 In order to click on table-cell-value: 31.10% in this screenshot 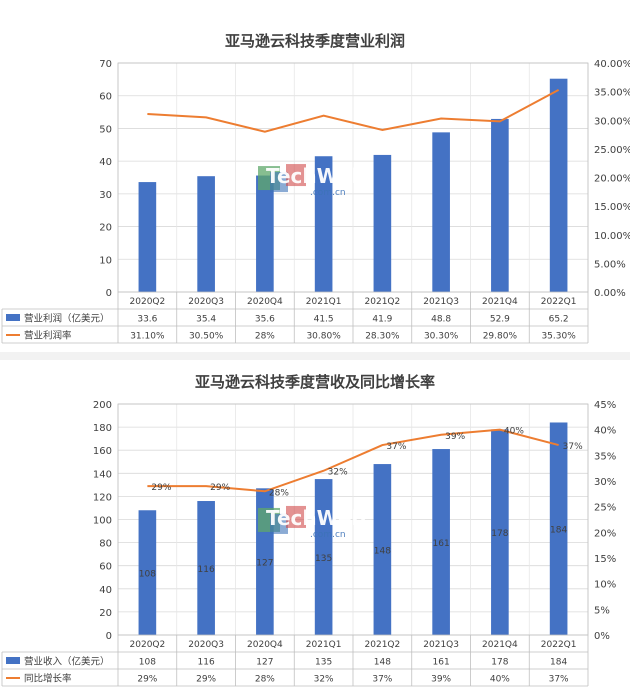, I will do `click(147, 337)`.